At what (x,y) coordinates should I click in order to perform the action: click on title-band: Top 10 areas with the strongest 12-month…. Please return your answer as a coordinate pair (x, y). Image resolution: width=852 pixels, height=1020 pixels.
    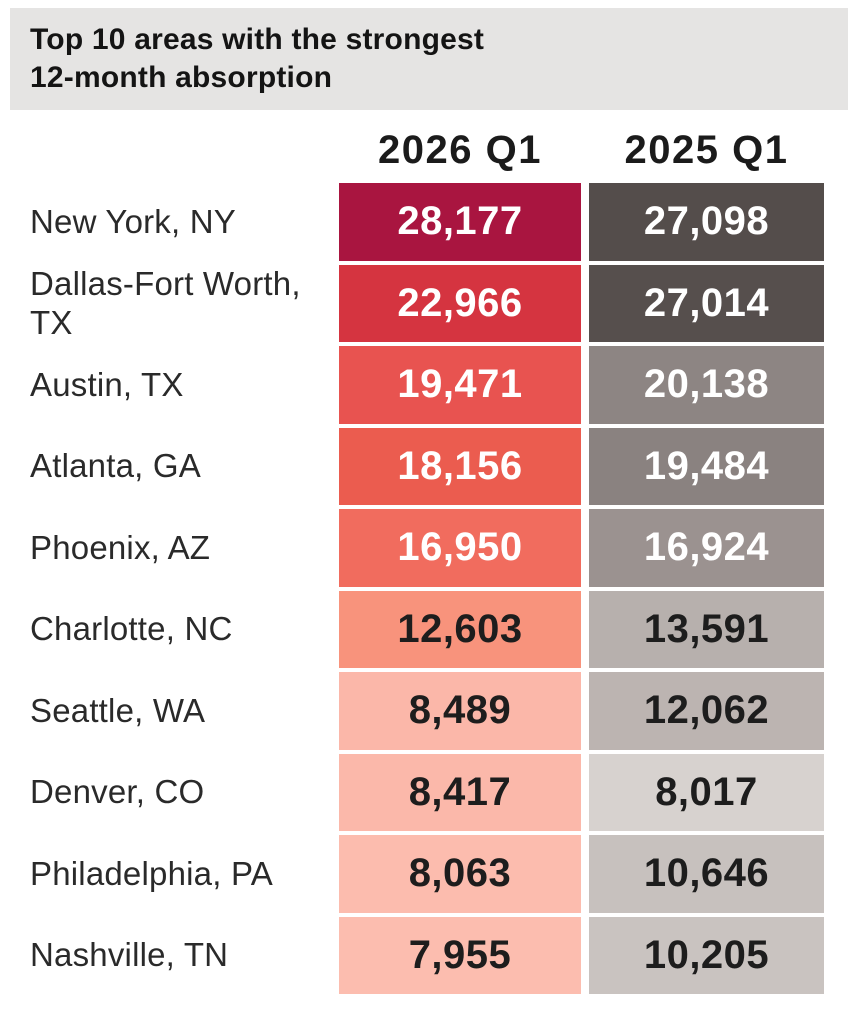
    Looking at the image, I should click on (429, 59).